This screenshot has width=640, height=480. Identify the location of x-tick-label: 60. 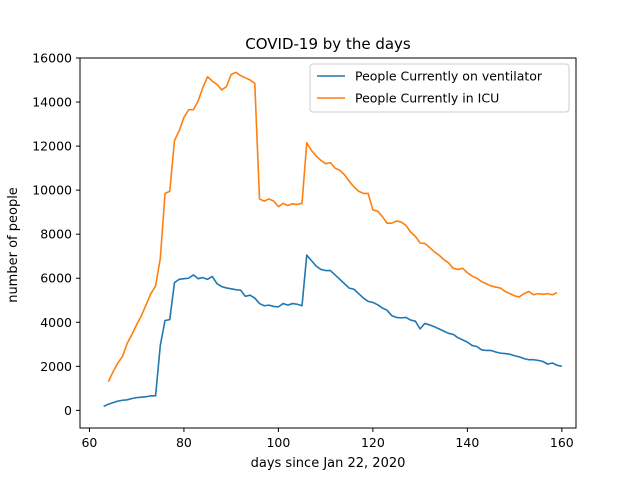
(89, 442).